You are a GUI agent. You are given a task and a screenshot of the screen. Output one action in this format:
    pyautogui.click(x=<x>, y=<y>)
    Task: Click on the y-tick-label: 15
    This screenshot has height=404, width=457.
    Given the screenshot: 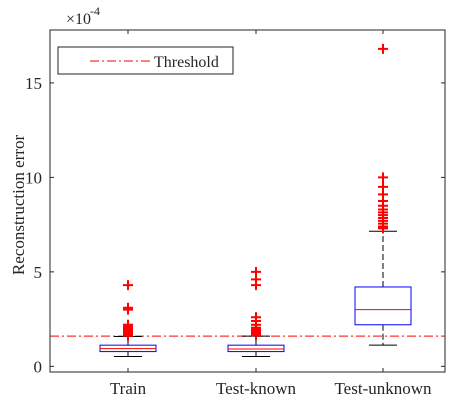 What is the action you would take?
    pyautogui.click(x=33, y=83)
    